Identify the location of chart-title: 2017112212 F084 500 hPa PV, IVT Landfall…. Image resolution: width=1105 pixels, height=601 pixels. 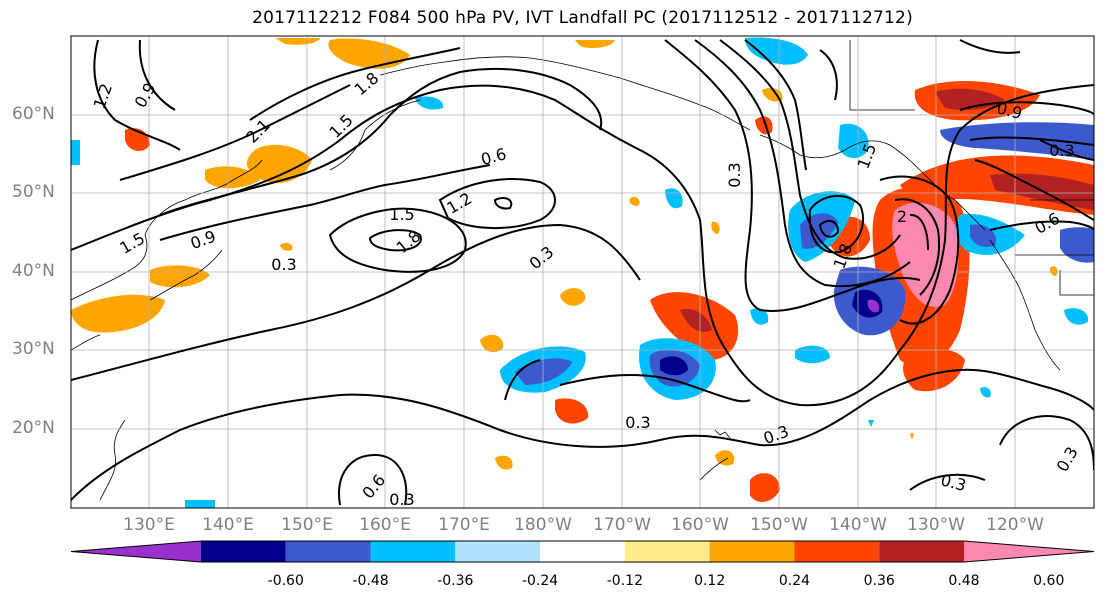
(582, 18).